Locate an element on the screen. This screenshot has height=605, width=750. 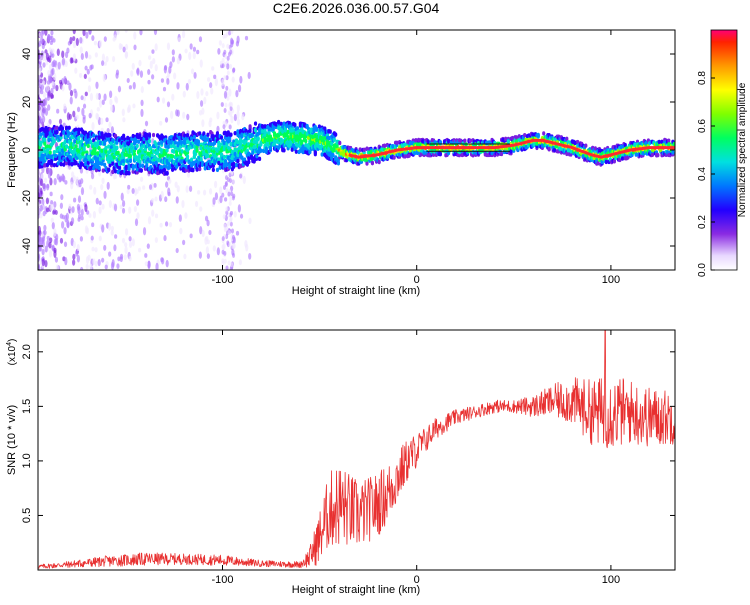
snr-y-tick-label: 1.0 is located at coordinates (27, 460).